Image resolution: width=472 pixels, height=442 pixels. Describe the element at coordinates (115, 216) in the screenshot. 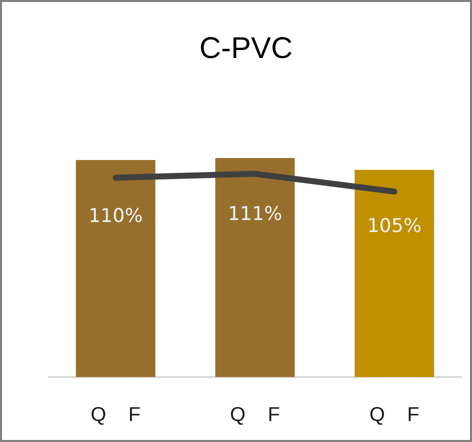

I see `data-label: 110%` at that location.